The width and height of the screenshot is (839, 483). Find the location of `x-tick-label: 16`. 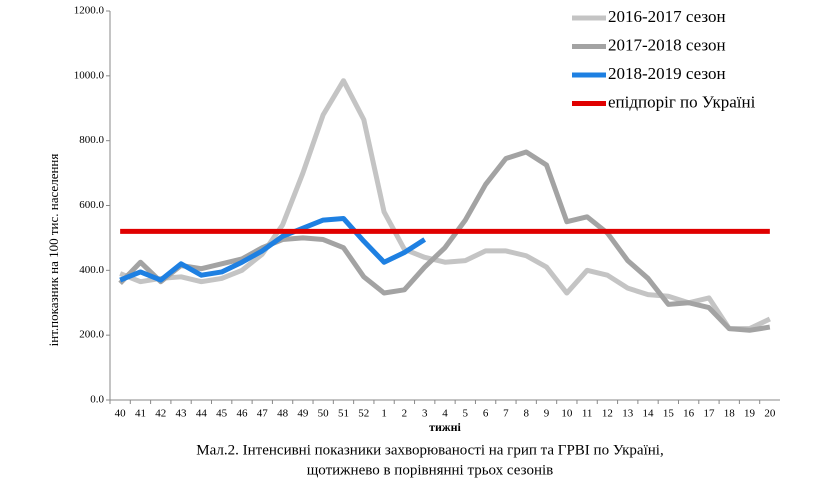

x-tick-label: 16 is located at coordinates (689, 414).